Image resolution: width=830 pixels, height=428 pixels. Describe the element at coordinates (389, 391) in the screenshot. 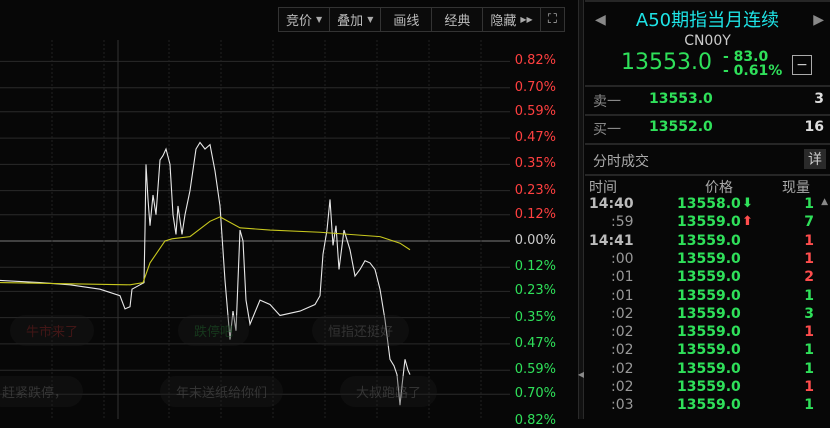

I see `danmaku-bubble: 大叔跑路了` at that location.